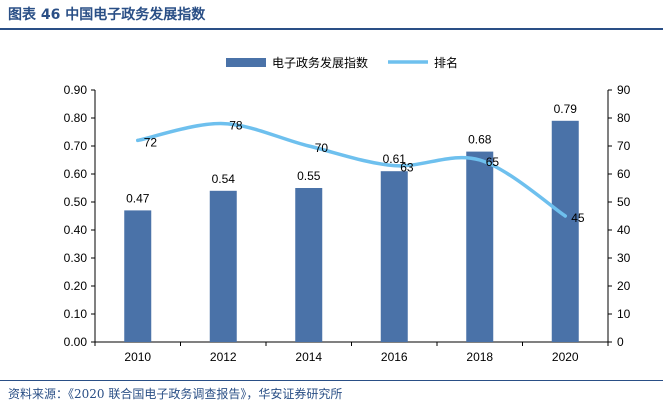 The height and width of the screenshot is (408, 663). What do you see at coordinates (246, 62) in the screenshot?
I see `legend-bar-swatch` at bounding box center [246, 62].